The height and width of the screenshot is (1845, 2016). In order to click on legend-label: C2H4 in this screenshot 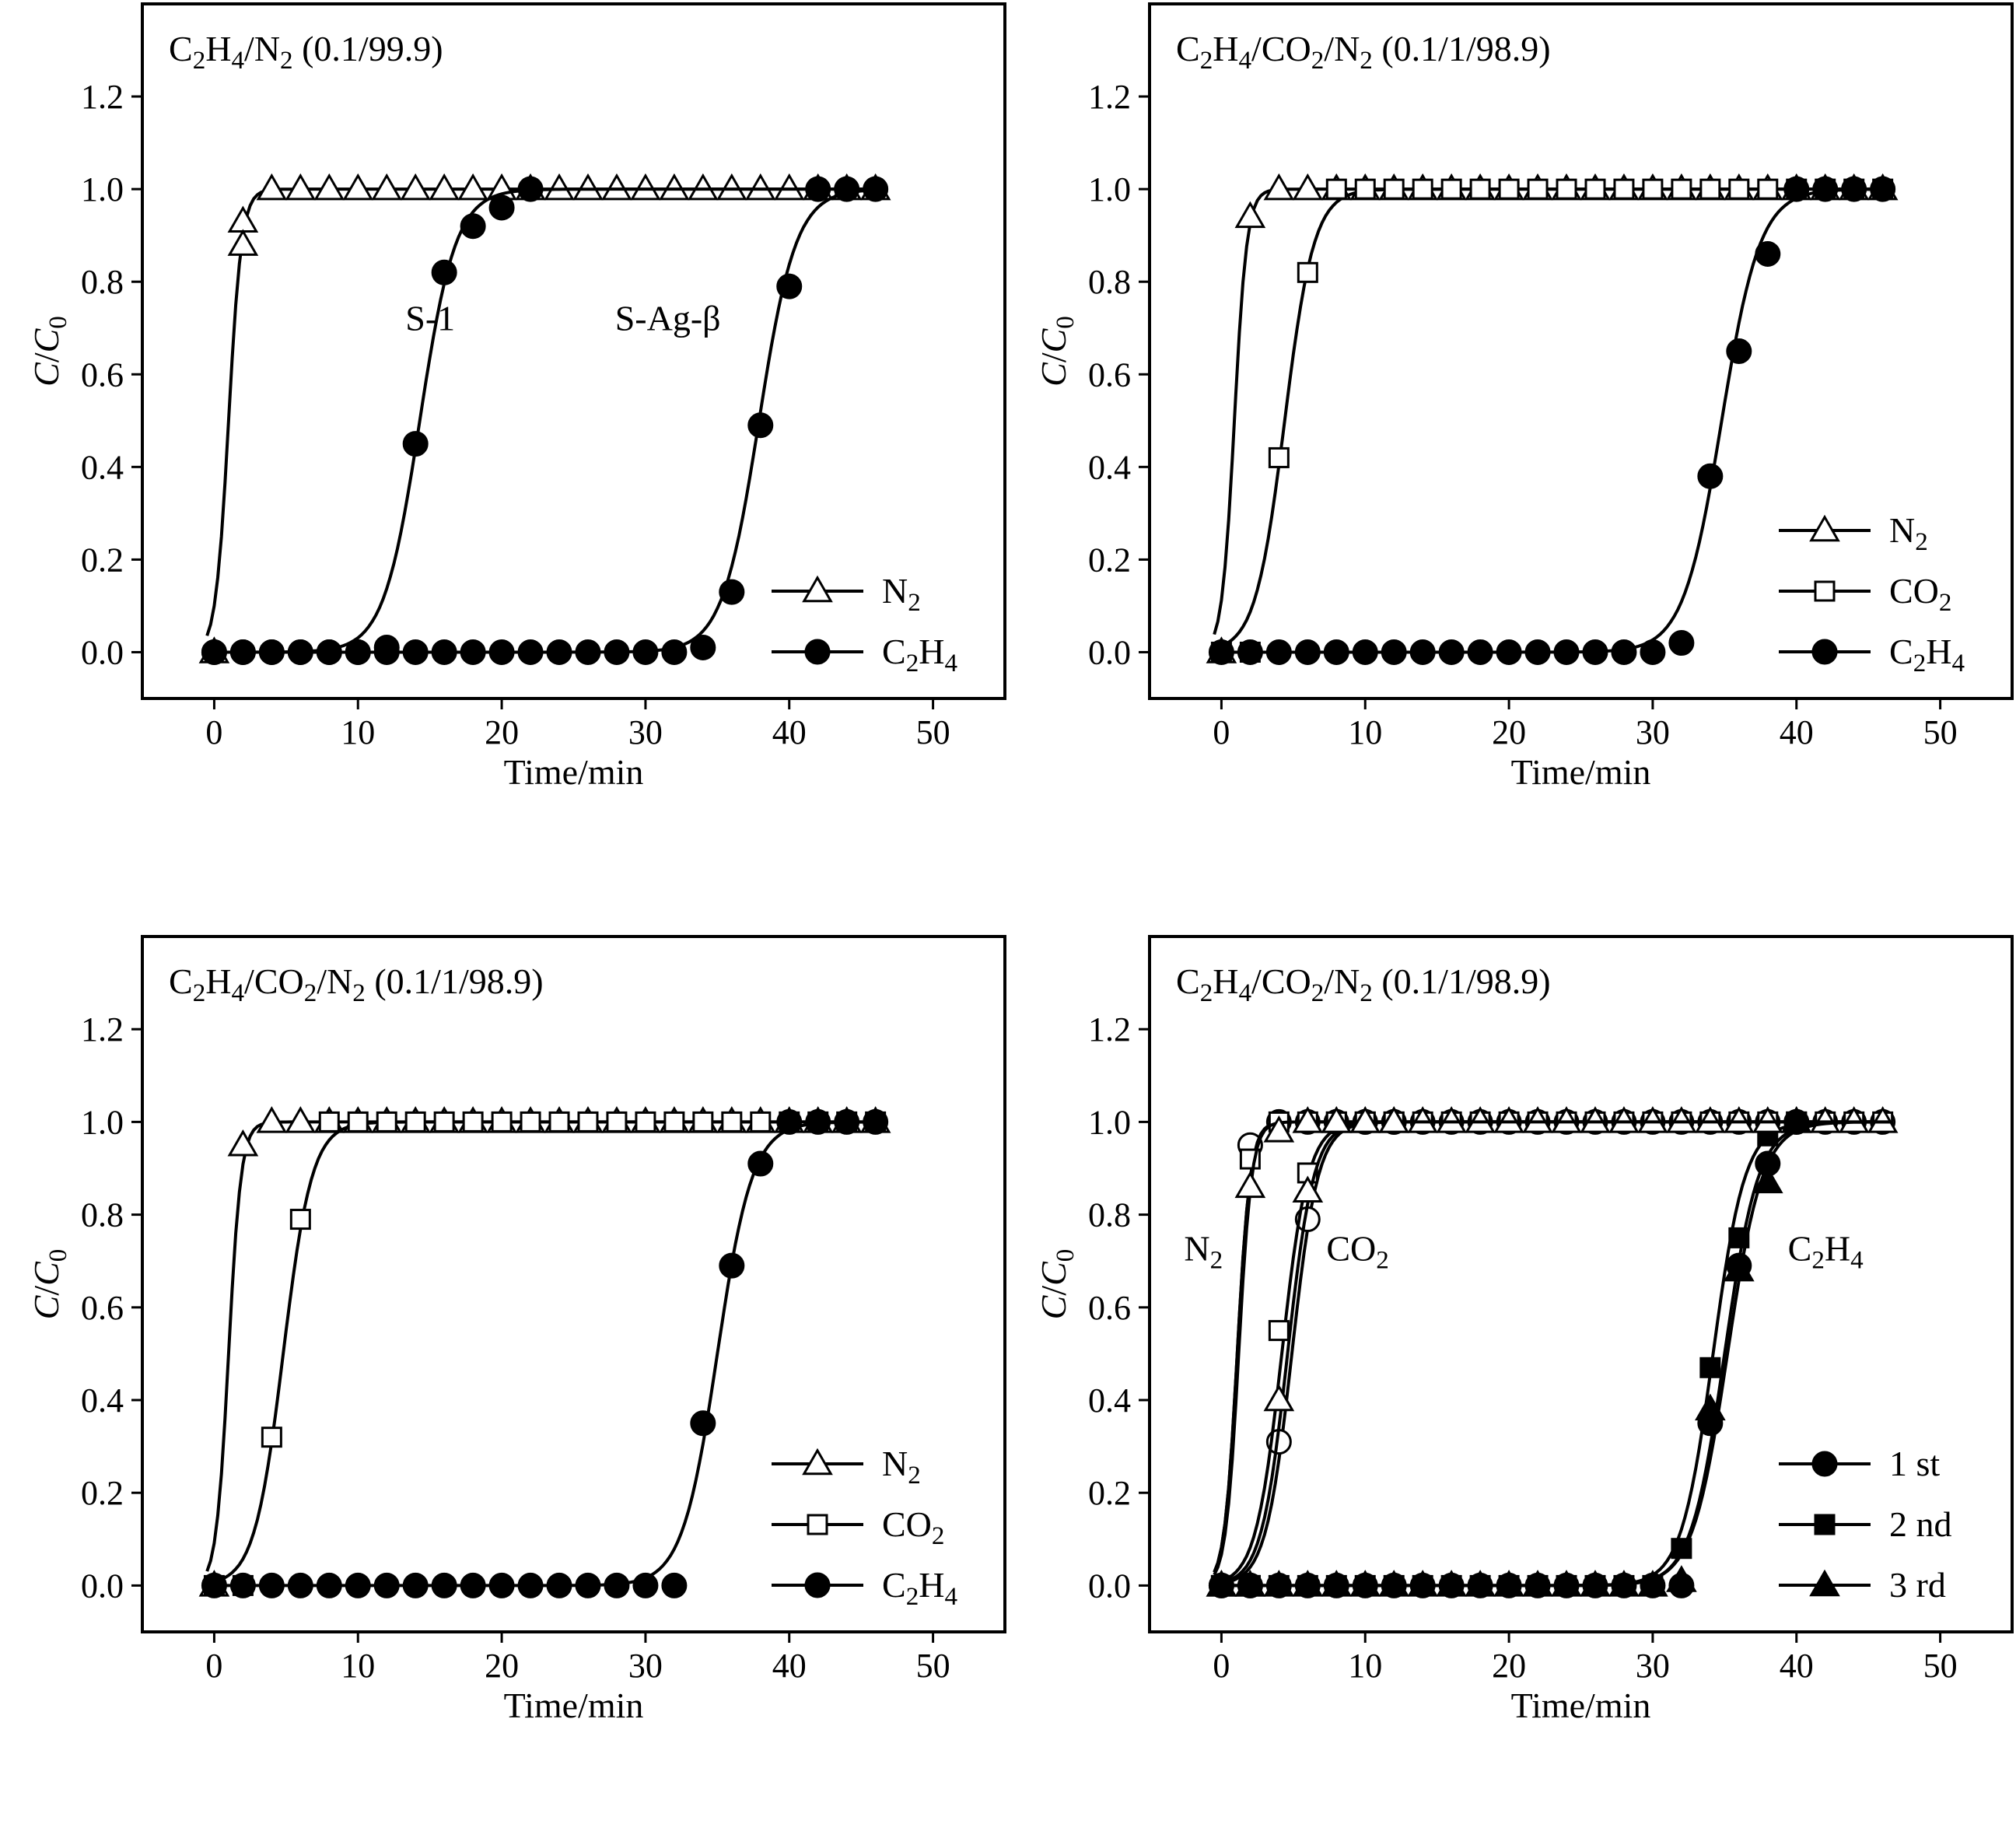, I will do `click(1927, 654)`.